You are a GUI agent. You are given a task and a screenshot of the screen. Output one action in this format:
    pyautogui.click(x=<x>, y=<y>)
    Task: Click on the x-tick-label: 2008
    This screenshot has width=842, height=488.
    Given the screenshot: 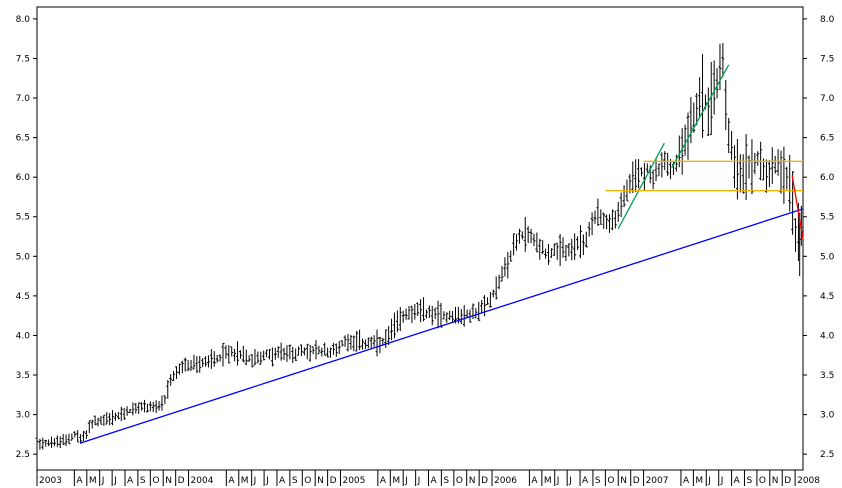 What is the action you would take?
    pyautogui.click(x=808, y=481)
    